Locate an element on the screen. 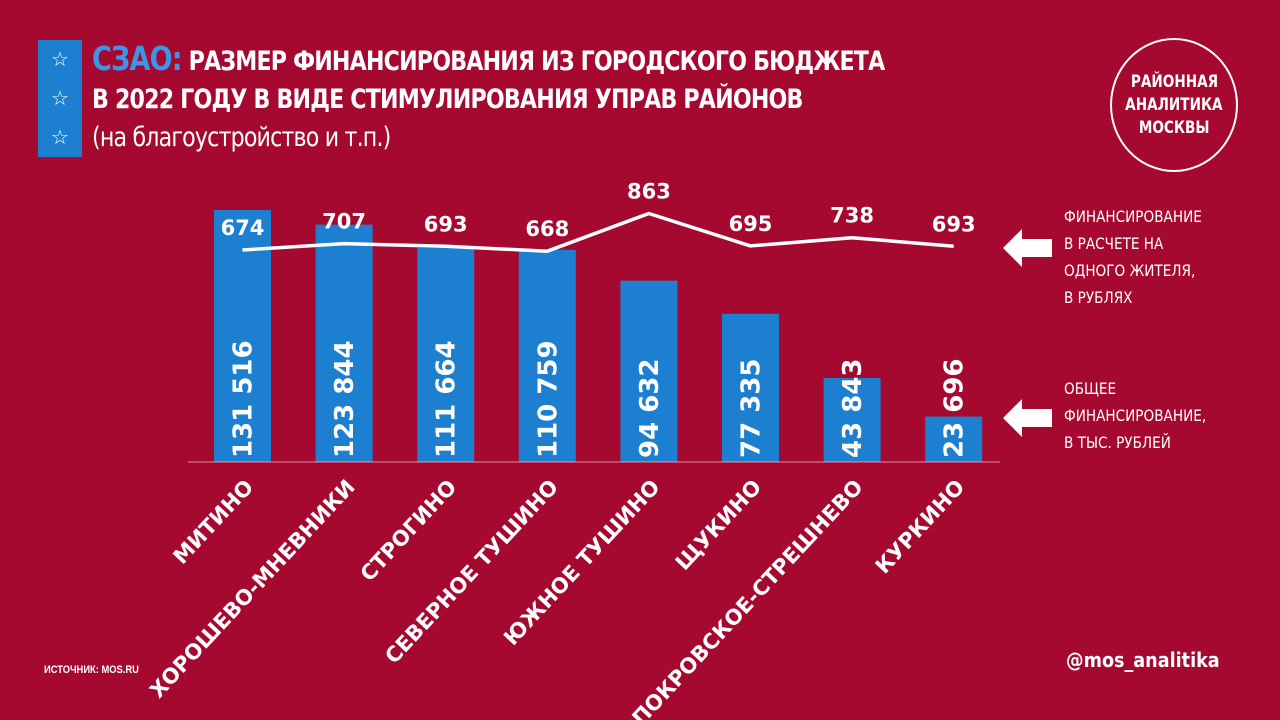 Image resolution: width=1280 pixels, height=720 pixels. title-line-3: (на благоустройство и т.п.) is located at coordinates (241, 137).